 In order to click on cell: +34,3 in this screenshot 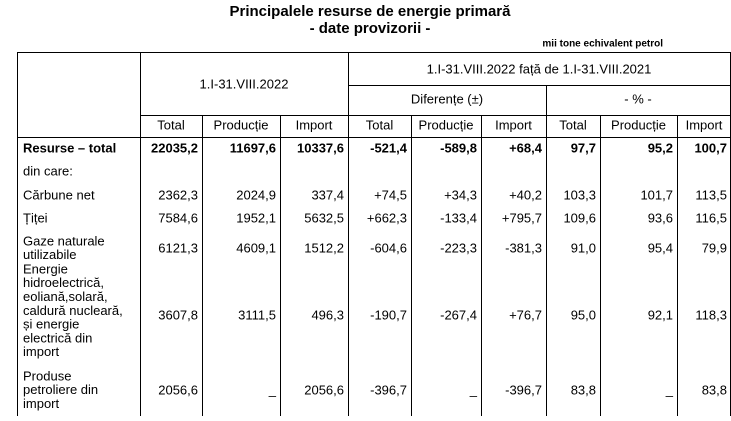, I will do `click(460, 194)`.